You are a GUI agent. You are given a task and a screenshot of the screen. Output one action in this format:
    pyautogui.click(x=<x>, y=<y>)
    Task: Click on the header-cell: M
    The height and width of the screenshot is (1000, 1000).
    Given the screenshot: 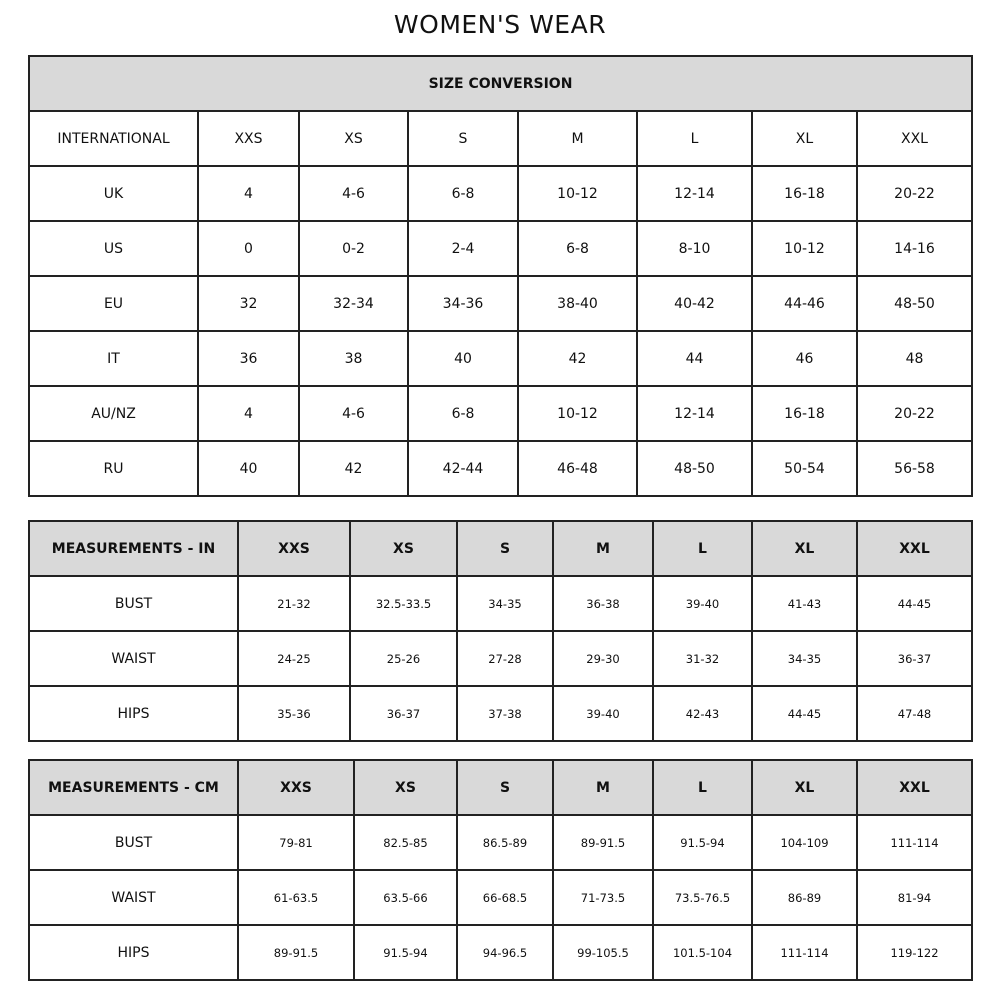 What is the action you would take?
    pyautogui.click(x=603, y=787)
    